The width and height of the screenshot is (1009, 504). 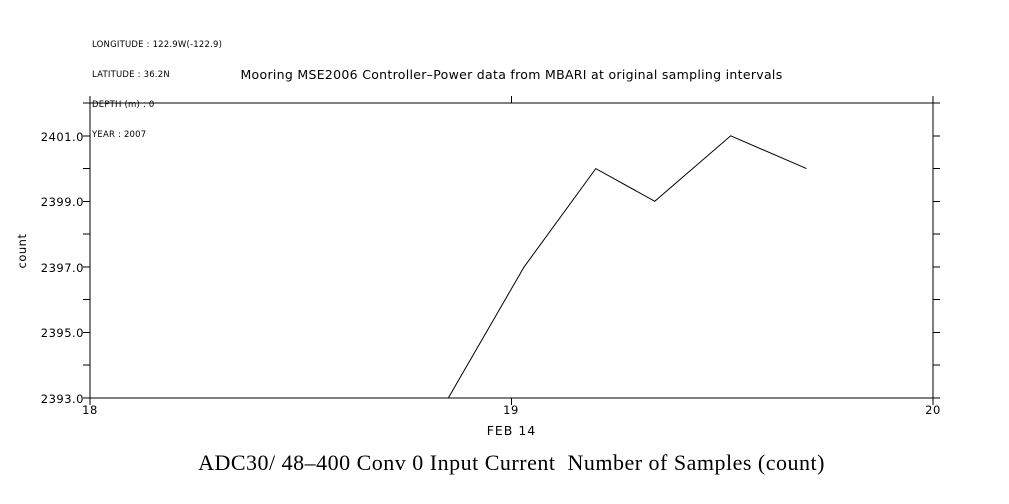 I want to click on y-tick-label: 2401.0, so click(x=62, y=137).